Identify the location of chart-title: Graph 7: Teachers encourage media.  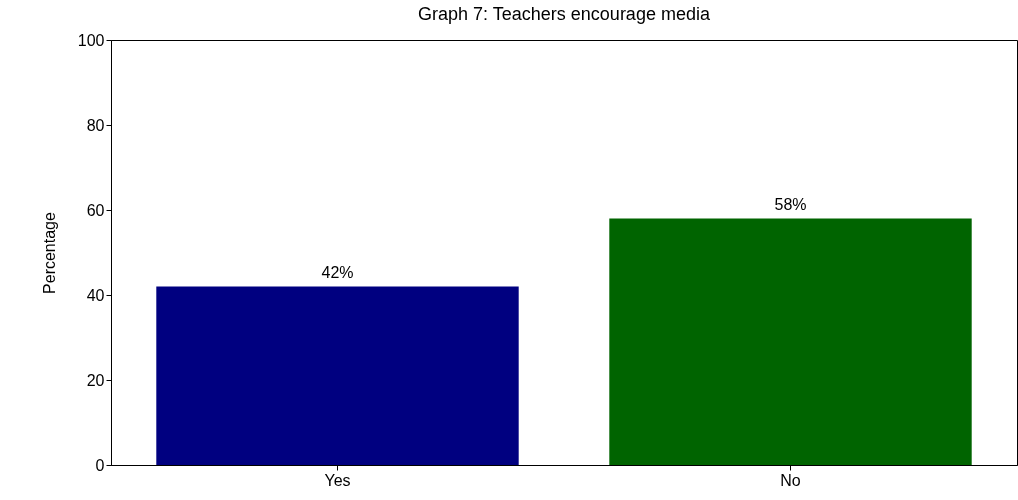
(564, 14).